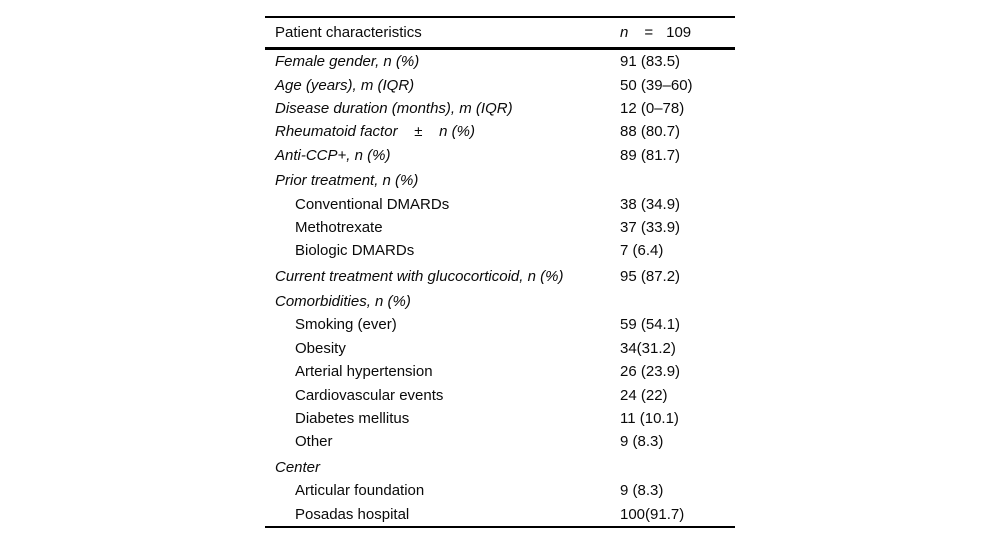 The image size is (1000, 538). What do you see at coordinates (500, 250) in the screenshot?
I see `table-row: Biologic DMARDs 7 (6.4)` at bounding box center [500, 250].